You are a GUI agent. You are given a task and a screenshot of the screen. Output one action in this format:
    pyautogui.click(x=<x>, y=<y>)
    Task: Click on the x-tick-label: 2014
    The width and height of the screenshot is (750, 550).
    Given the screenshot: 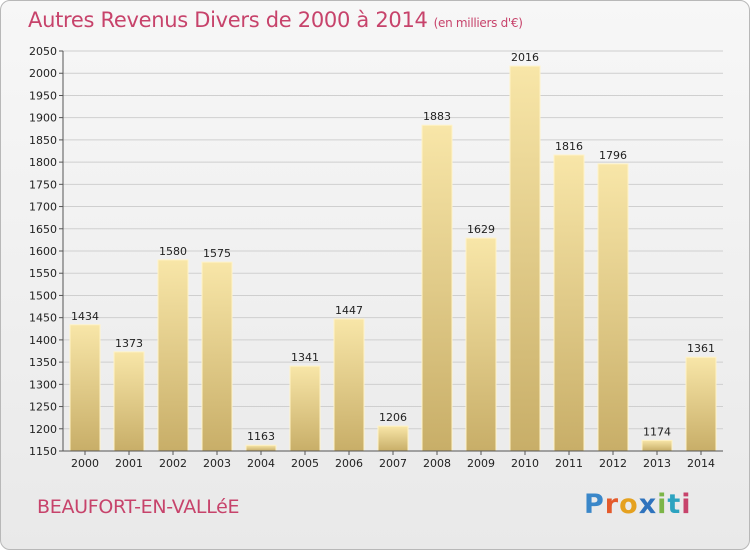 What is the action you would take?
    pyautogui.click(x=701, y=463)
    